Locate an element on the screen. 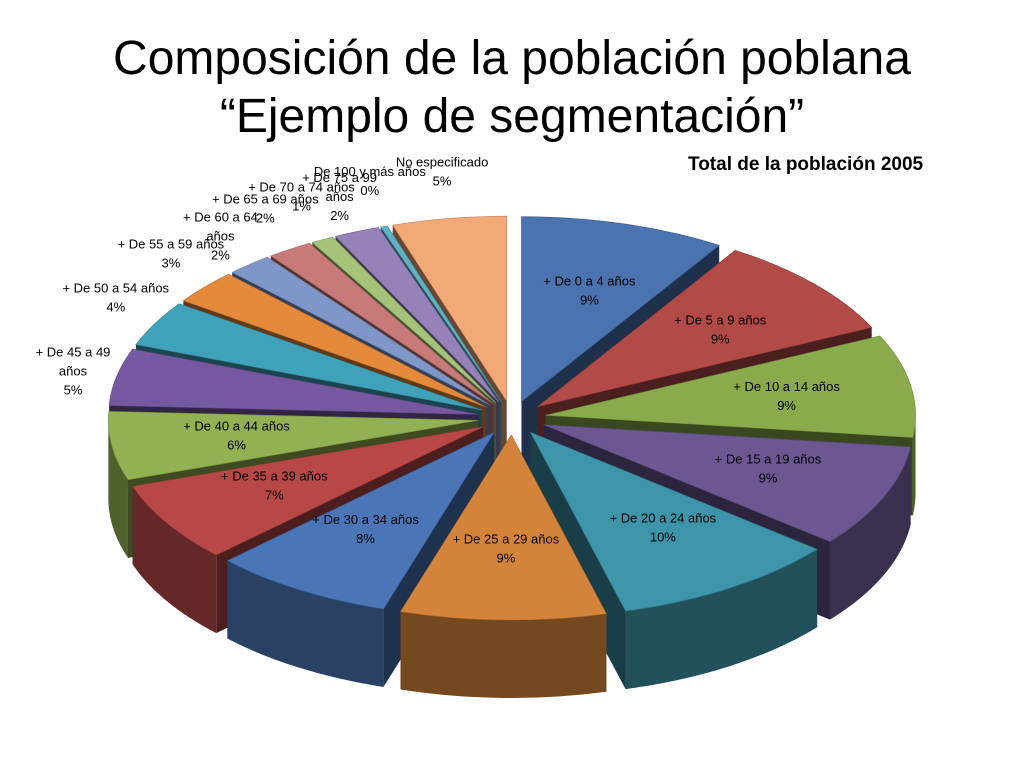  slice-percent: 7% is located at coordinates (274, 494).